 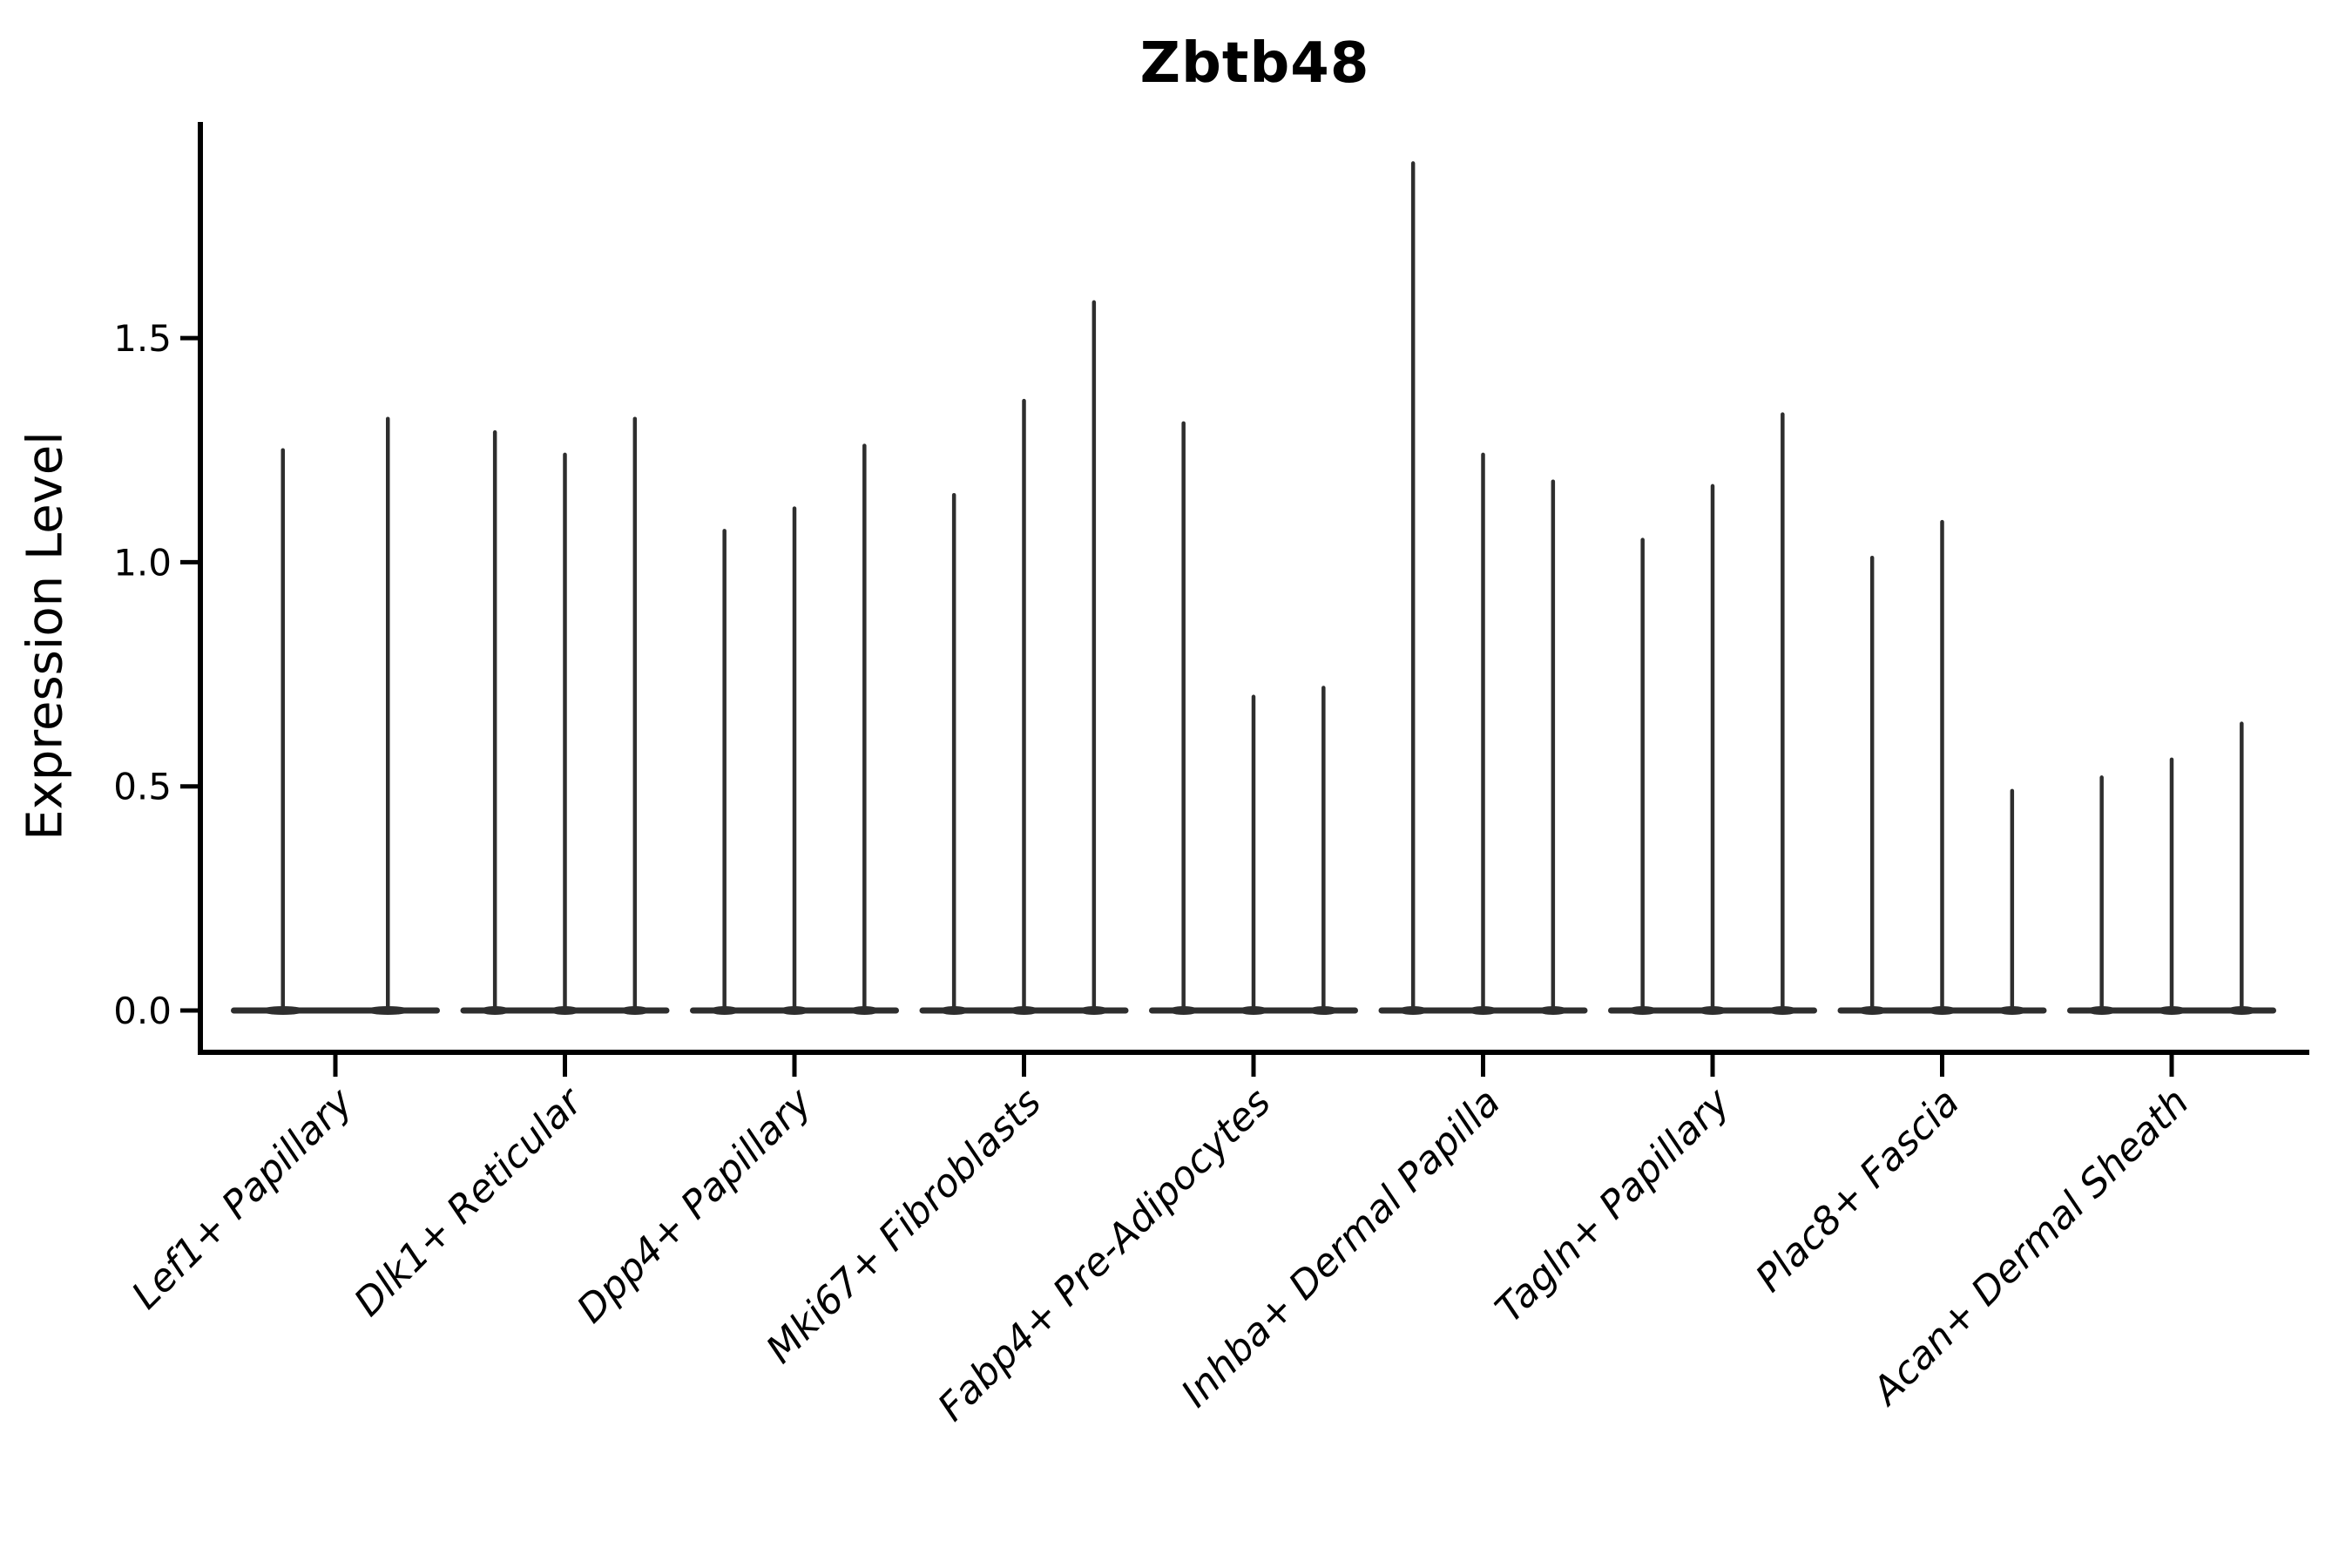 I want to click on x-tick-label: Tagln+ Papillary, so click(x=1613, y=1205).